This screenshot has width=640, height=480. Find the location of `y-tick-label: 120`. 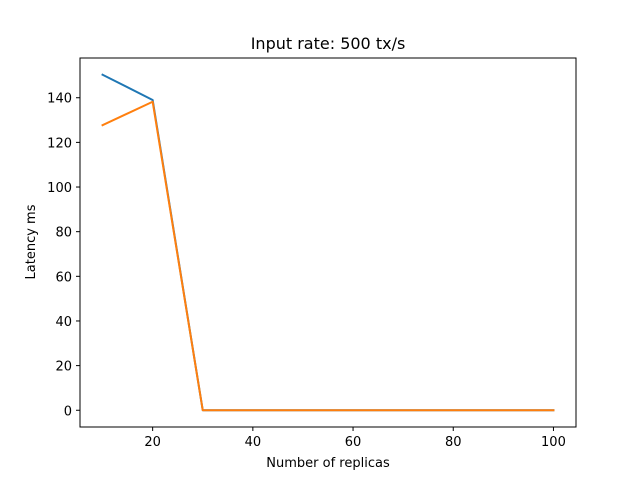

y-tick-label: 120 is located at coordinates (59, 143).